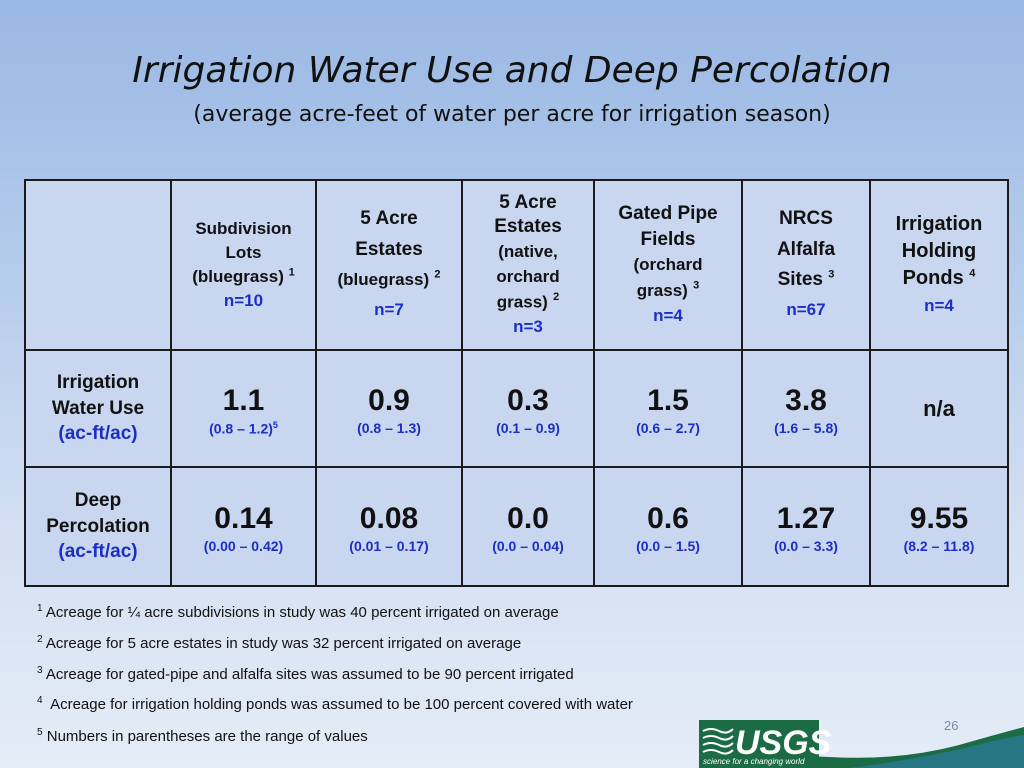  What do you see at coordinates (806, 408) in the screenshot?
I see `value-cell: 3.8 (1.6 – 5.8)` at bounding box center [806, 408].